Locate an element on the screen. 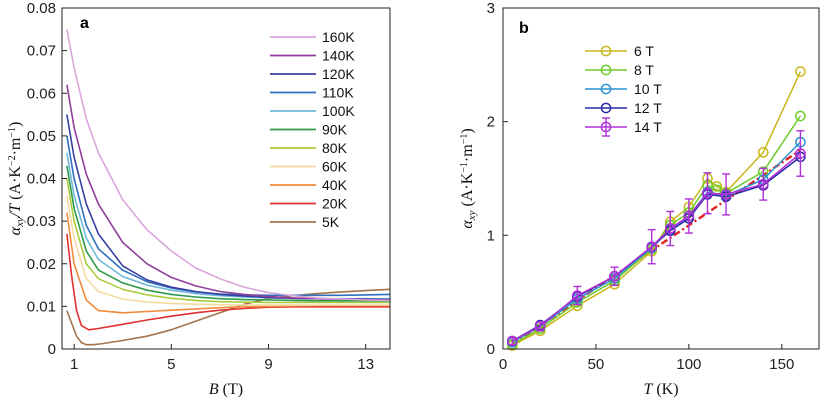  legend-label-80k: 80K is located at coordinates (335, 148).